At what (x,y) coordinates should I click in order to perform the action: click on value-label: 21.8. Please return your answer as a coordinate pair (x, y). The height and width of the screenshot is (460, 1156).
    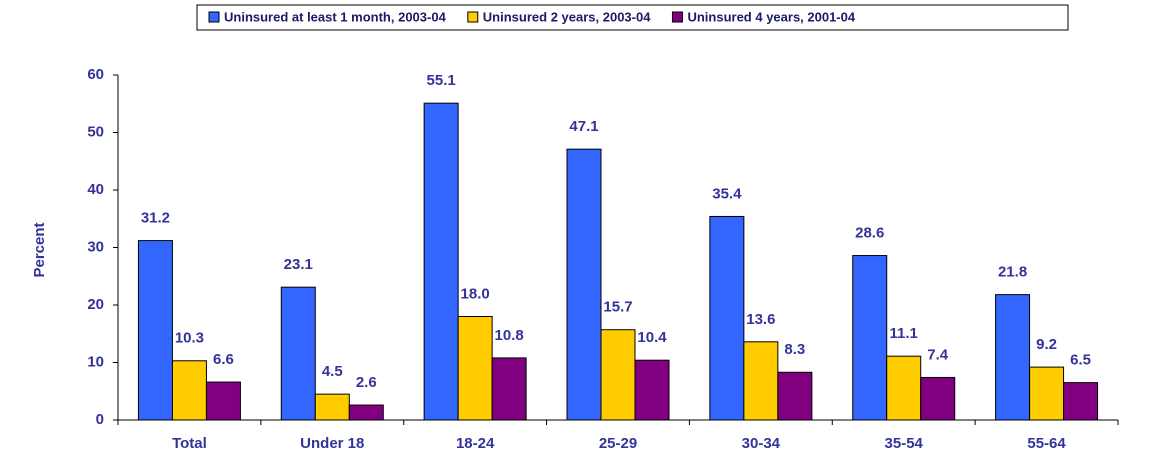
    Looking at the image, I should click on (1012, 272).